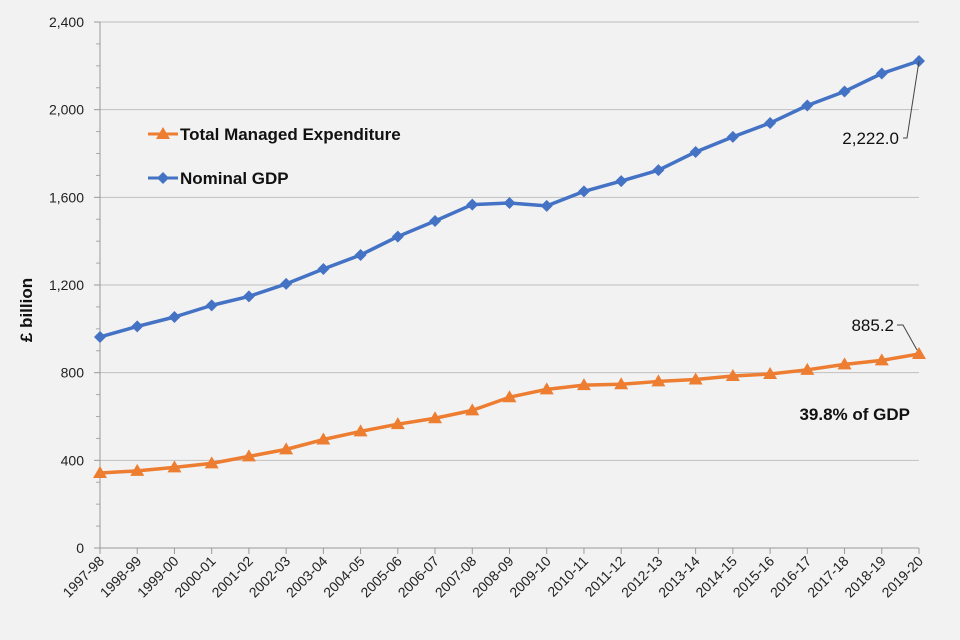  Describe the element at coordinates (854, 414) in the screenshot. I see `share-of-gdp-label: 39.8% of GDP` at that location.